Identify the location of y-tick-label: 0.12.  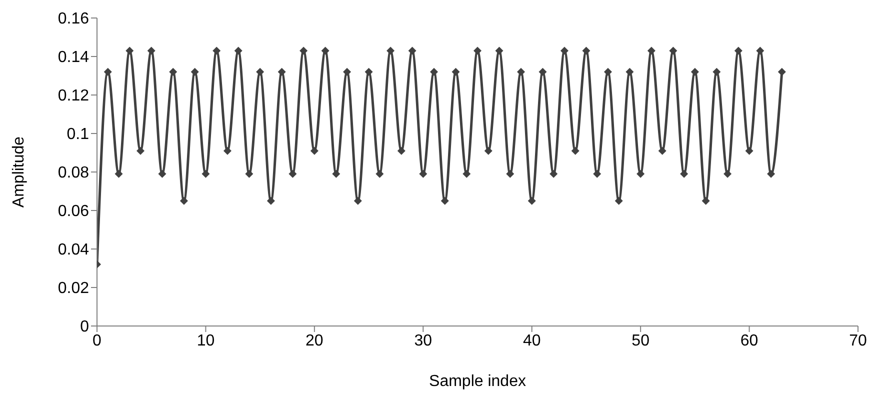
(74, 96).